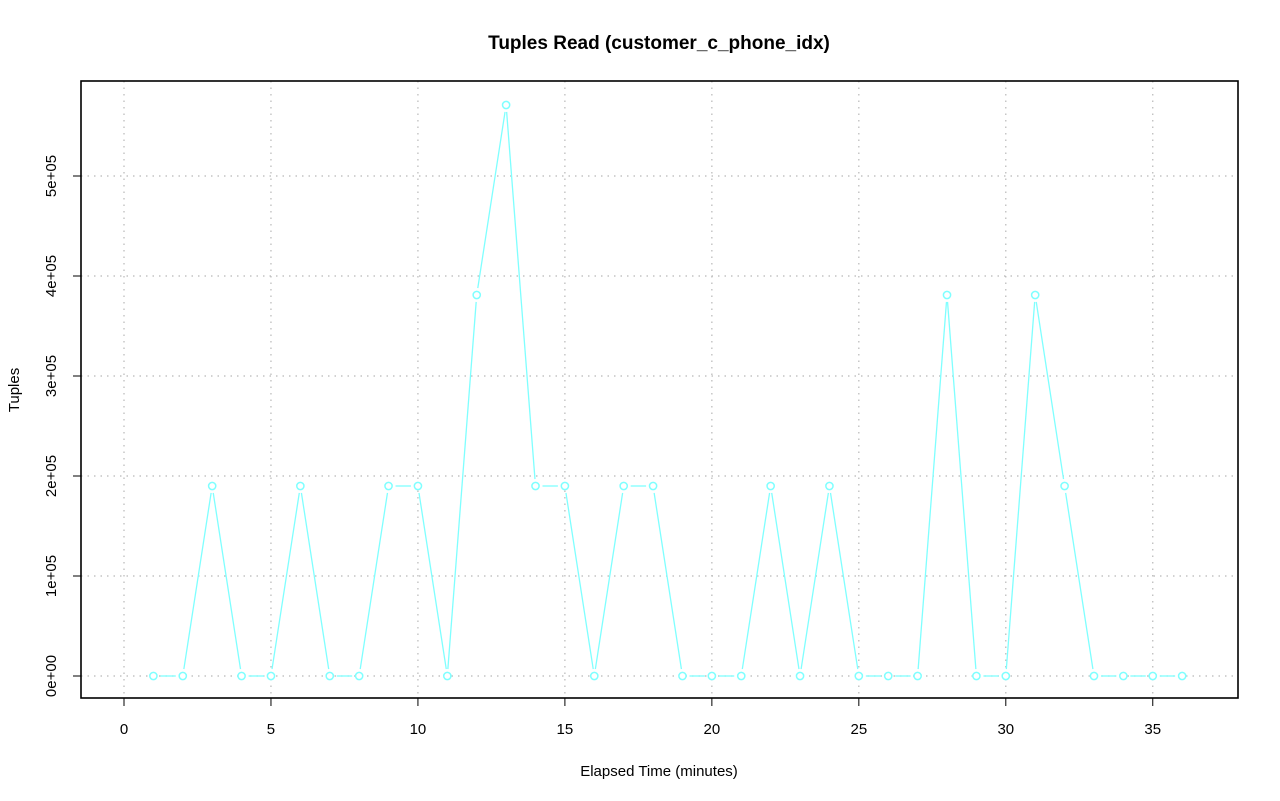  What do you see at coordinates (51, 476) in the screenshot?
I see `y-tick-label: 2e+05` at bounding box center [51, 476].